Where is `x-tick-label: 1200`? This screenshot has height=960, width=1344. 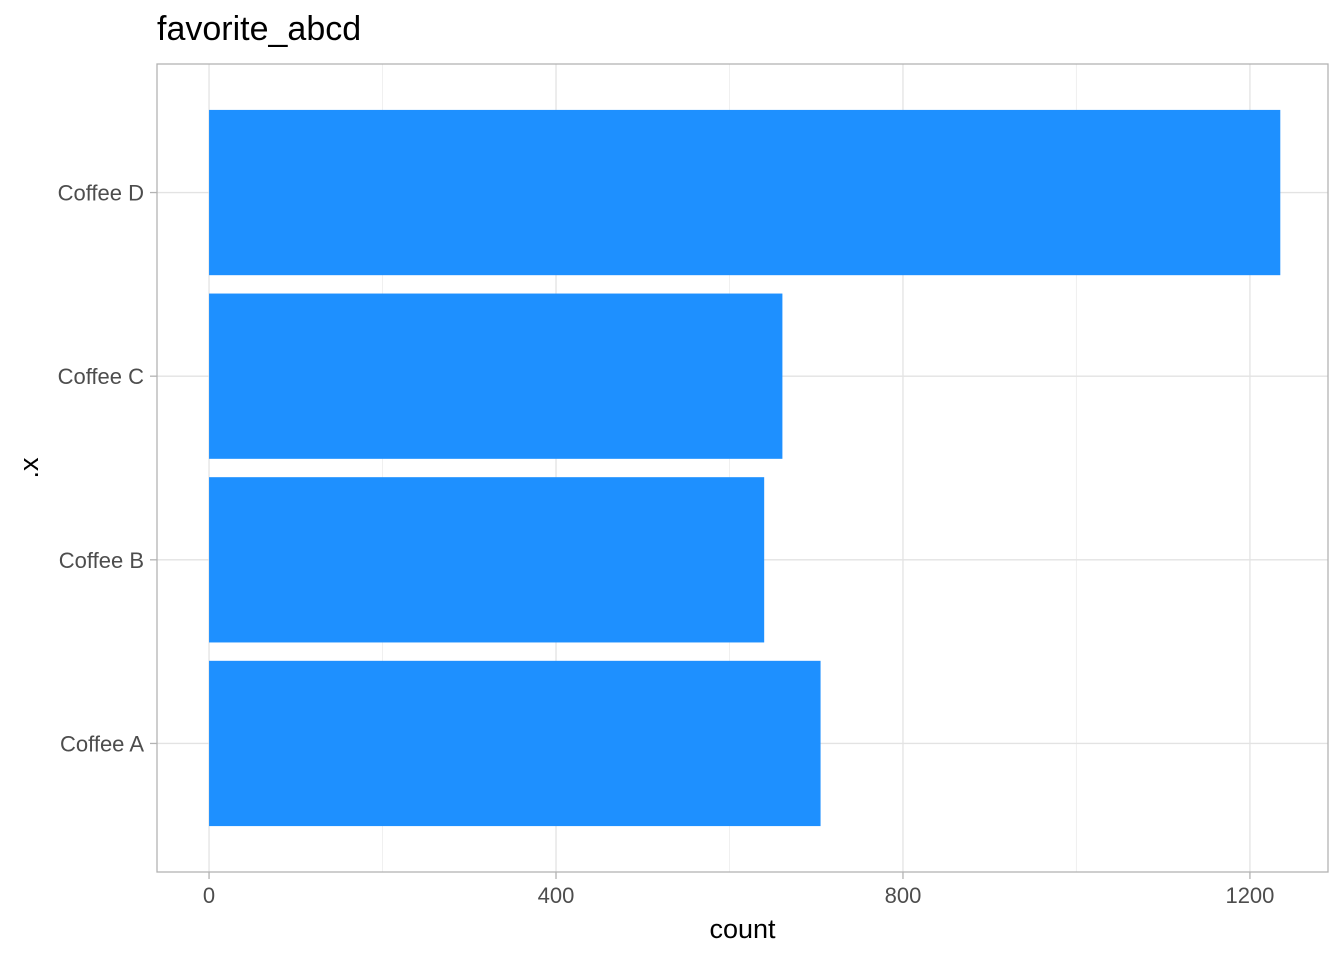 x-tick-label: 1200 is located at coordinates (1249, 895).